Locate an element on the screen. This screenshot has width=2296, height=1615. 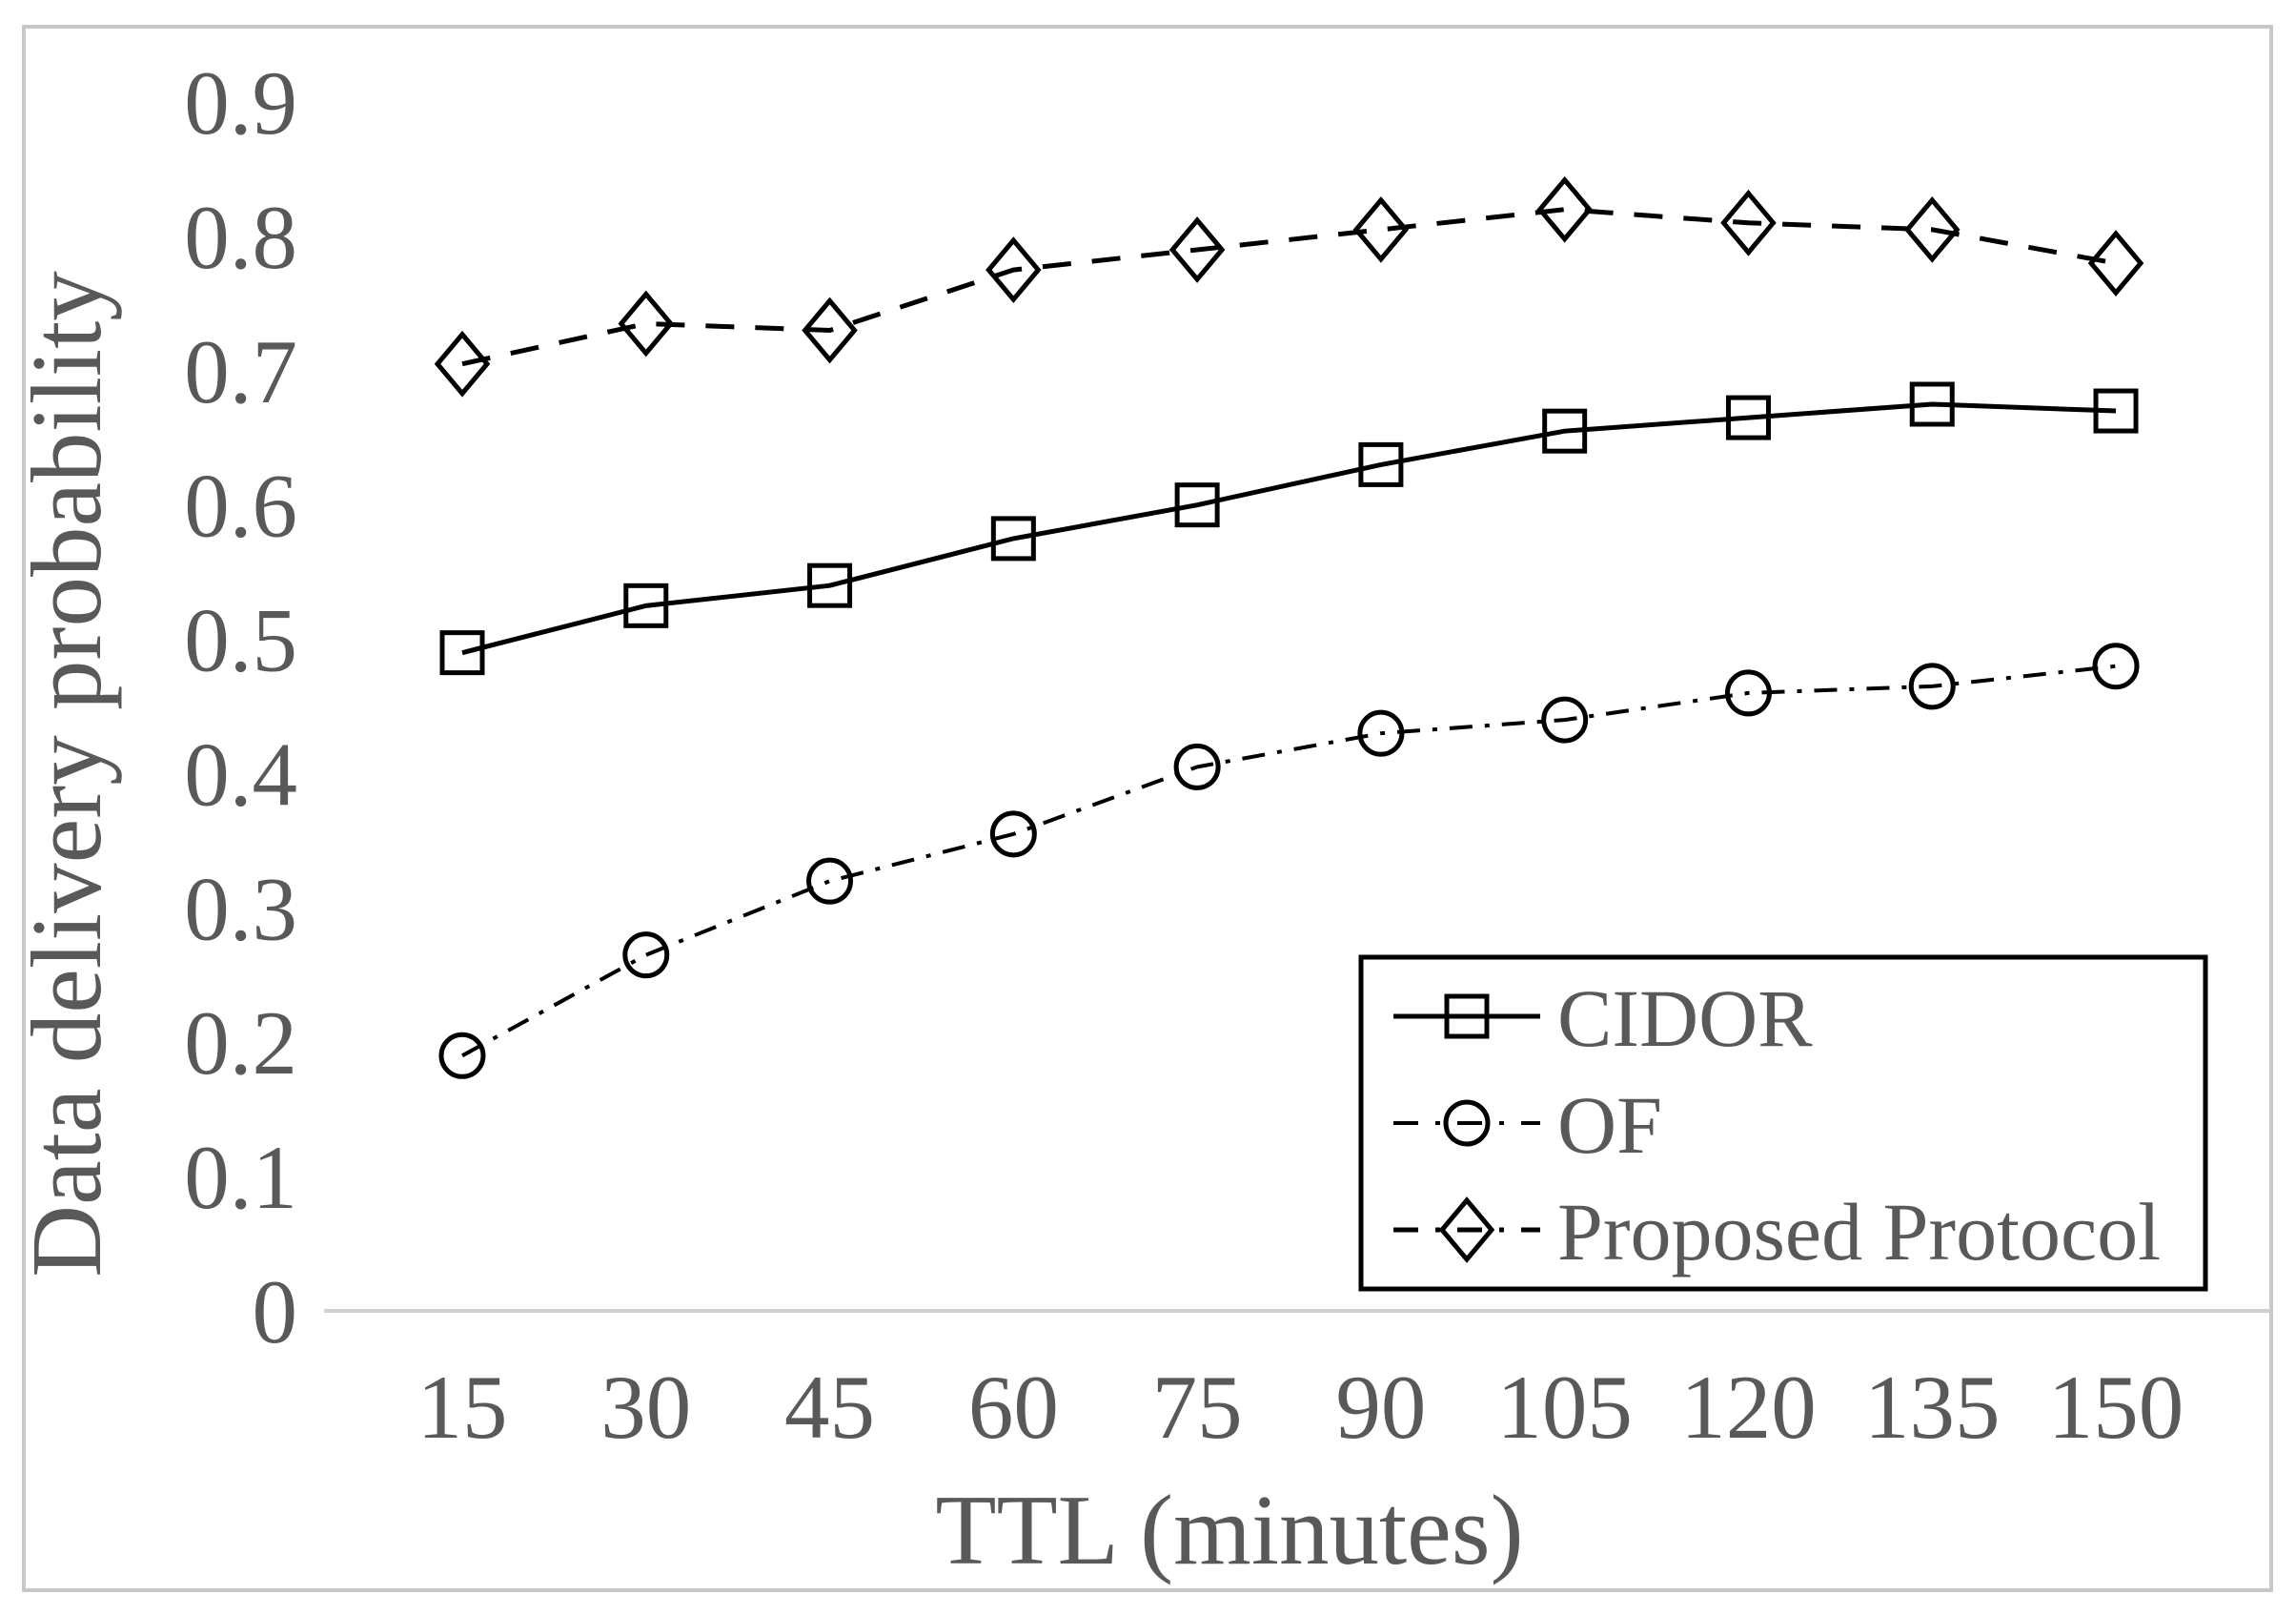
legend-item-of: OF is located at coordinates (1527, 1125).